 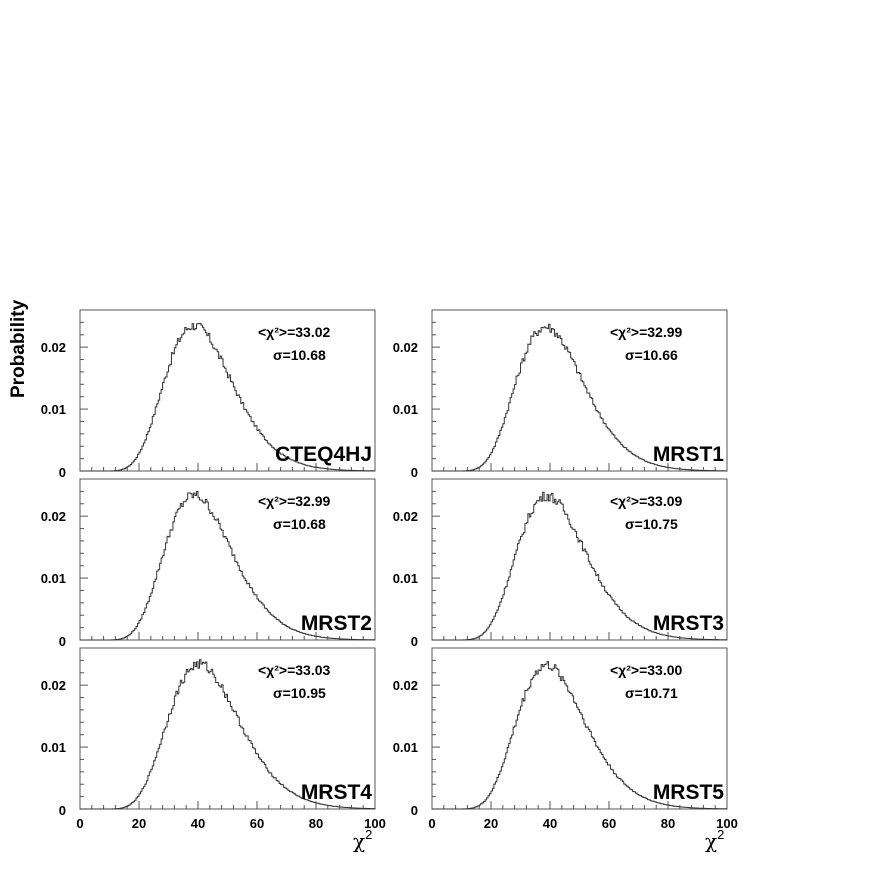 What do you see at coordinates (336, 792) in the screenshot?
I see `panel-label: MRST4` at bounding box center [336, 792].